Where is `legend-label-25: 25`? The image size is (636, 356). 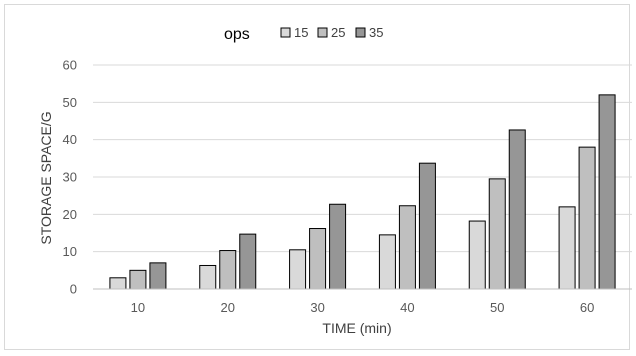
legend-label-25: 25 is located at coordinates (338, 32).